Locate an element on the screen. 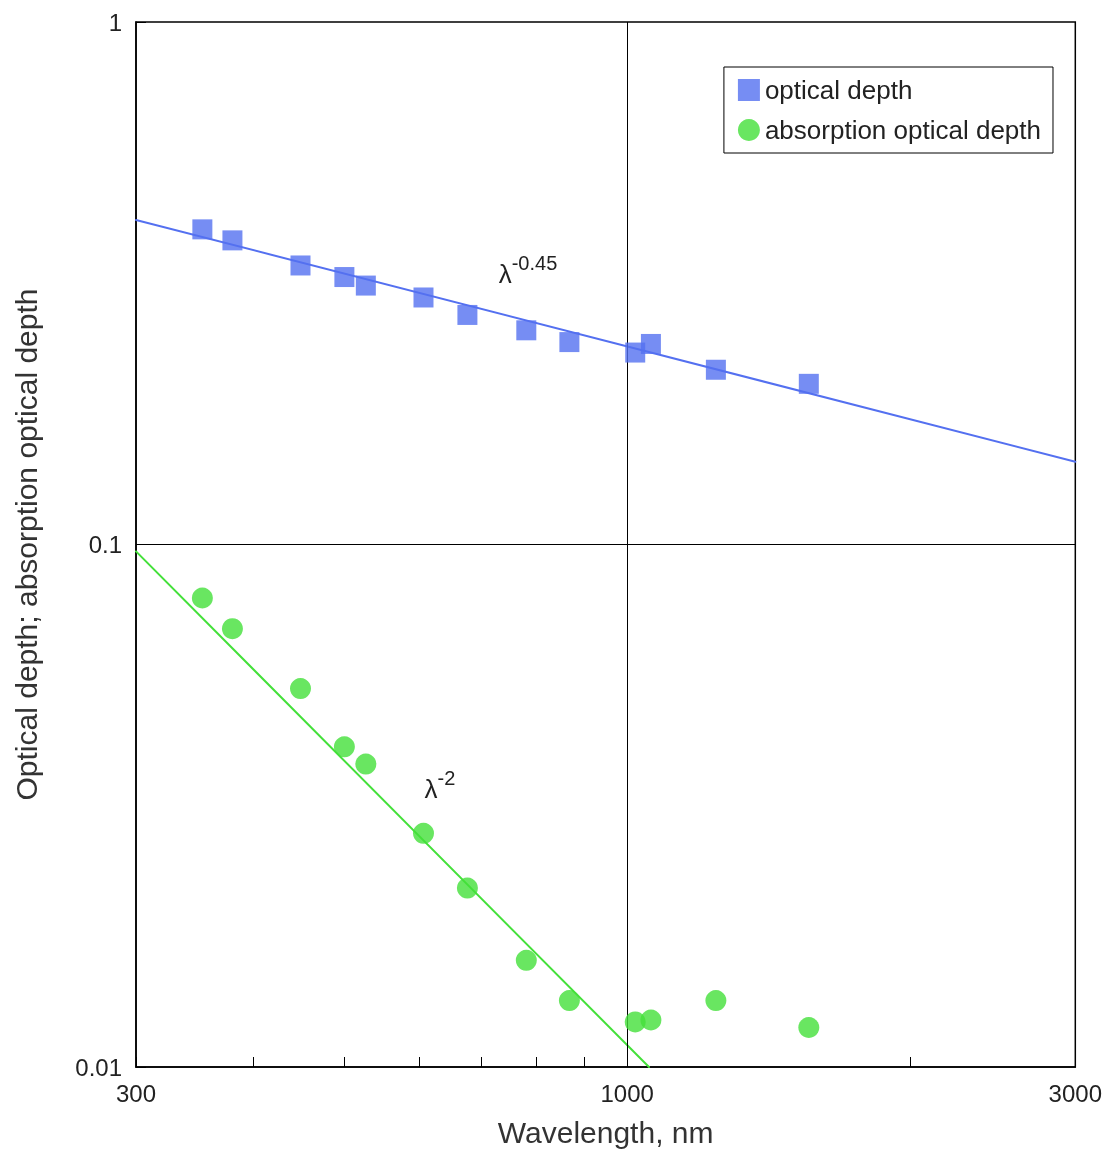 Image resolution: width=1105 pixels, height=1166 pixels. y-tick-label: 1 is located at coordinates (115, 22).